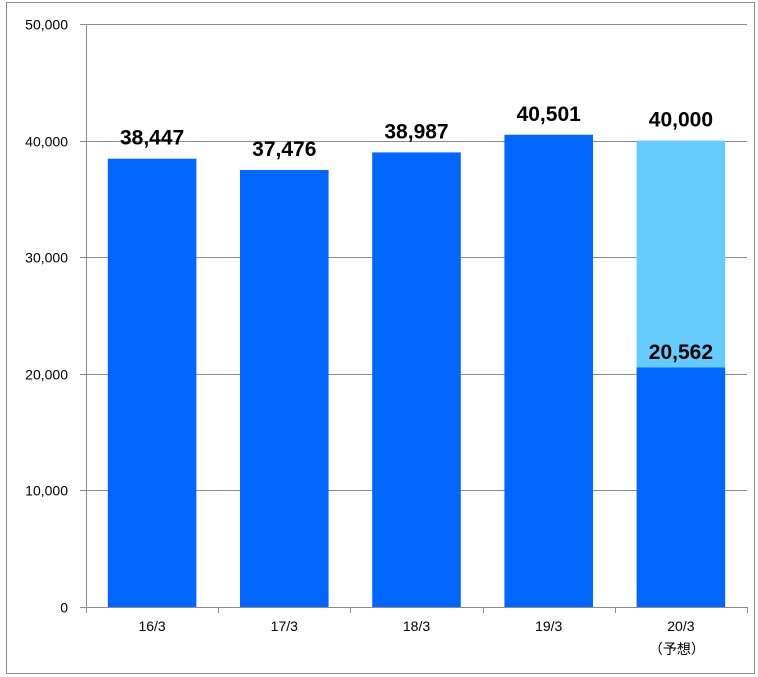 Image resolution: width=758 pixels, height=677 pixels. What do you see at coordinates (681, 352) in the screenshot?
I see `data-label-inner: 20,562` at bounding box center [681, 352].